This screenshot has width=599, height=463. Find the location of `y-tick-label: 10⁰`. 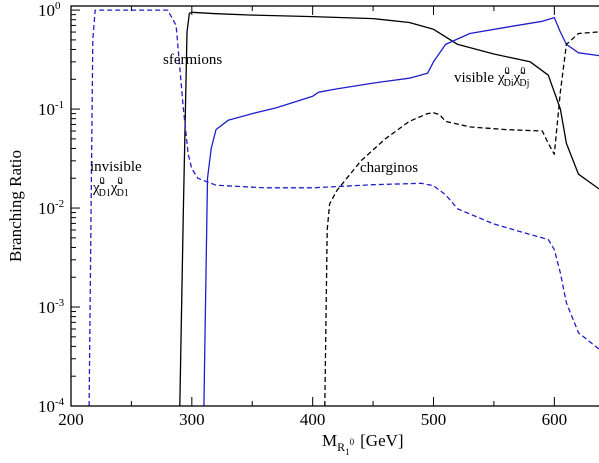

y-tick-label: 10⁰ is located at coordinates (49, 10).